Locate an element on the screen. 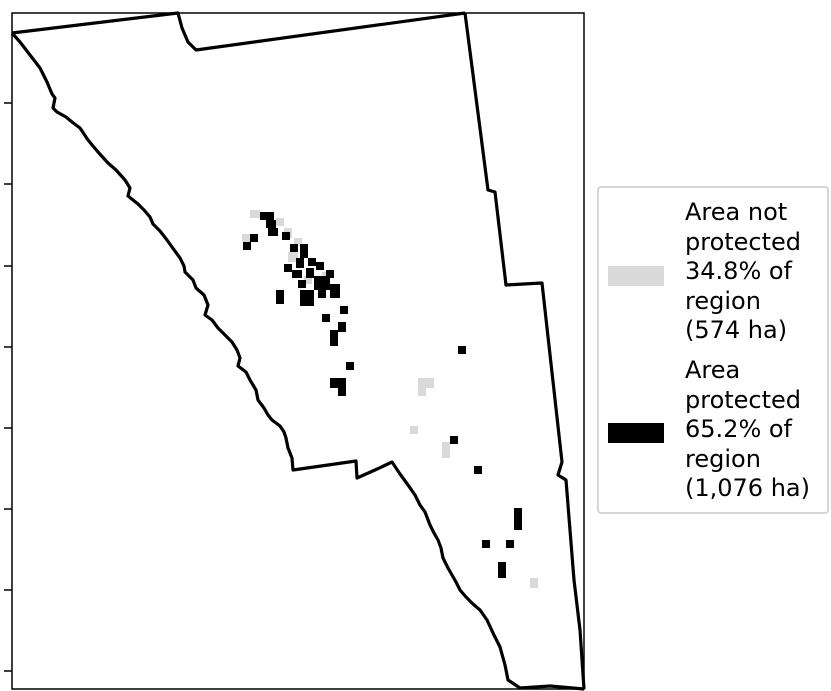  map-axis-ticks is located at coordinates (8, 387).